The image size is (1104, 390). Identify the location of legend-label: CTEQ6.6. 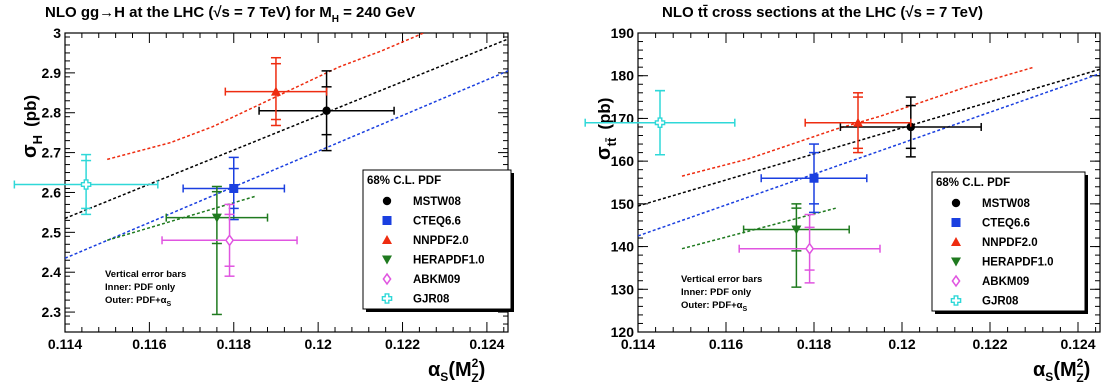
(437, 222).